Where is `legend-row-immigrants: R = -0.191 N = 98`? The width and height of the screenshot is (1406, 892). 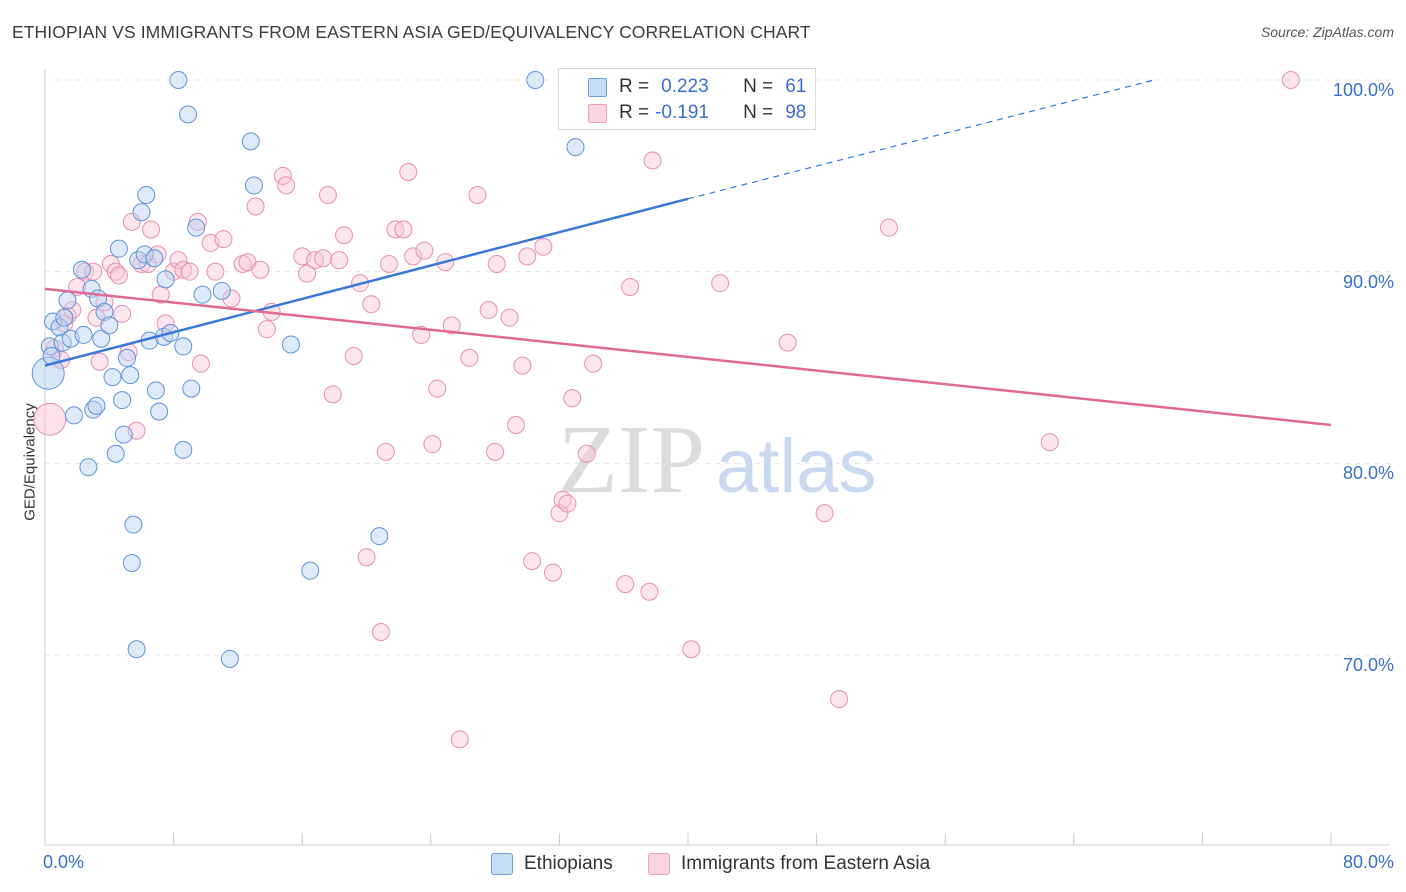
legend-row-immigrants: R = -0.191 N = 98 is located at coordinates (712, 113).